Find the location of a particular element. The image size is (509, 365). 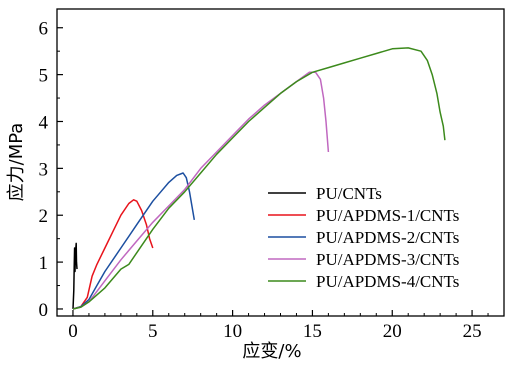

x-tick-label: 5 is located at coordinates (153, 331).